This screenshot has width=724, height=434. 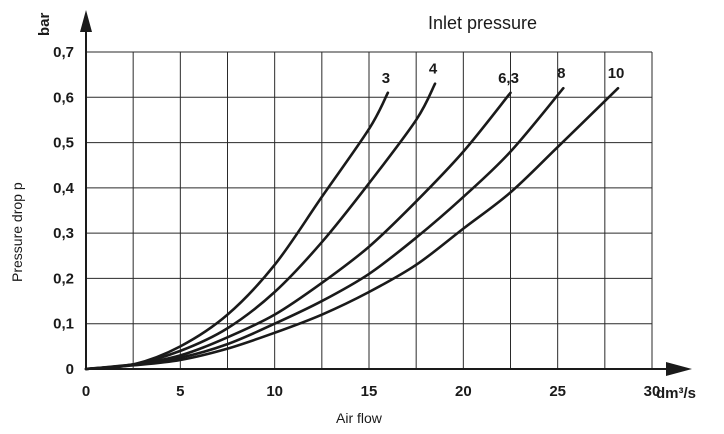 What do you see at coordinates (17, 232) in the screenshot?
I see `y-axis-title: Pressure drop p` at bounding box center [17, 232].